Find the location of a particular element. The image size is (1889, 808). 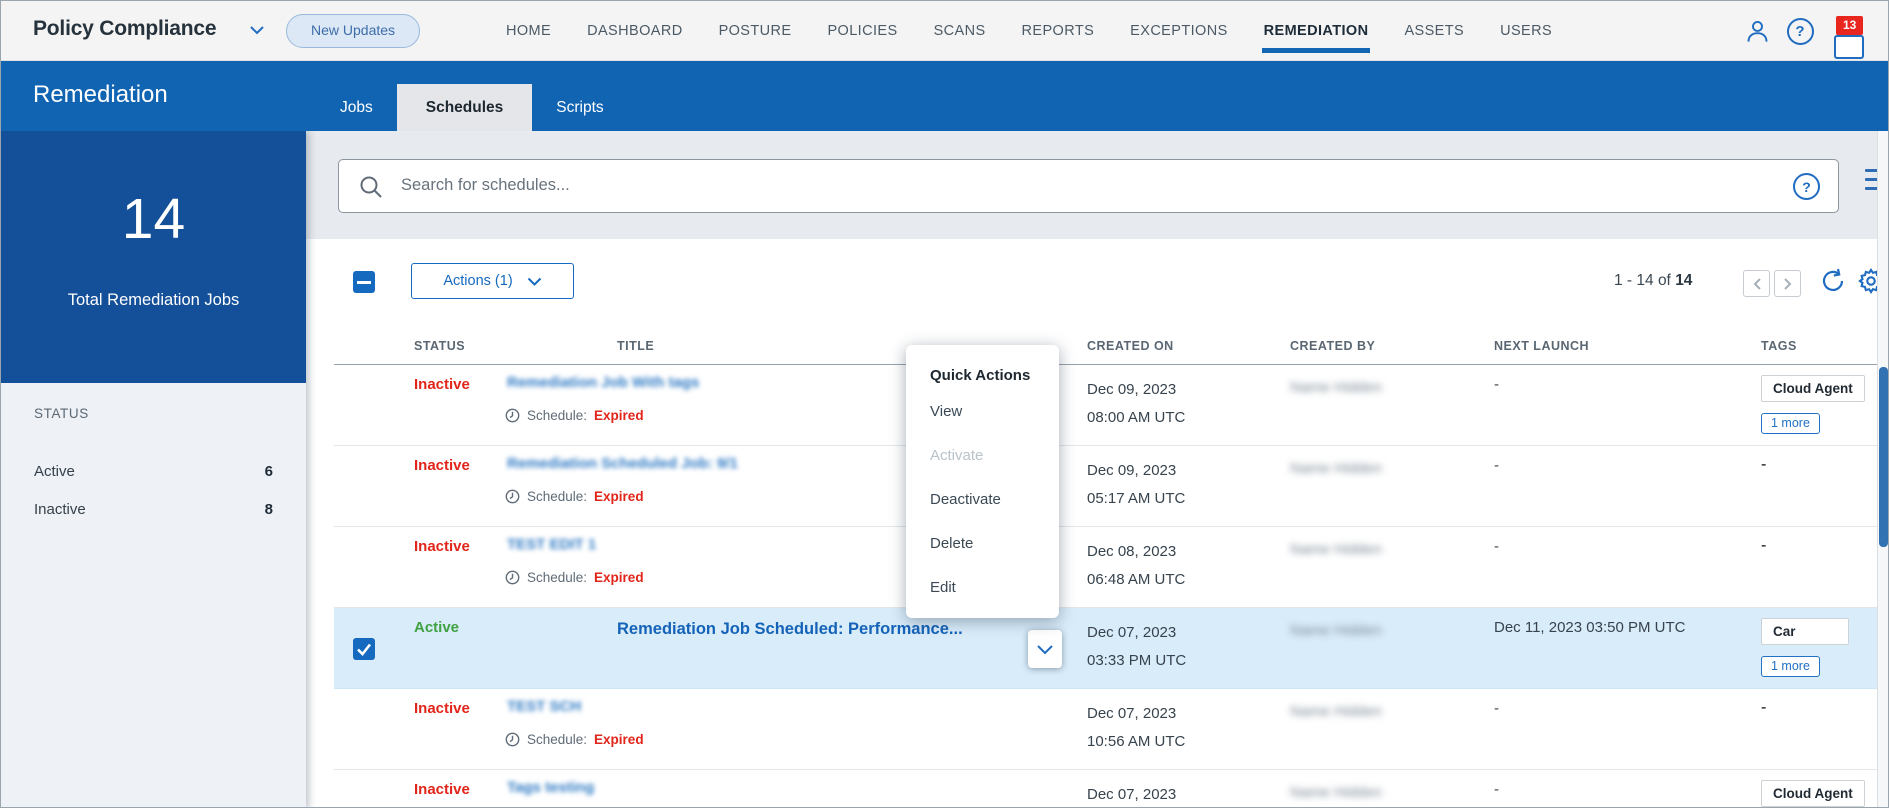

tag-chip: Cloud Agent is located at coordinates (1813, 793).